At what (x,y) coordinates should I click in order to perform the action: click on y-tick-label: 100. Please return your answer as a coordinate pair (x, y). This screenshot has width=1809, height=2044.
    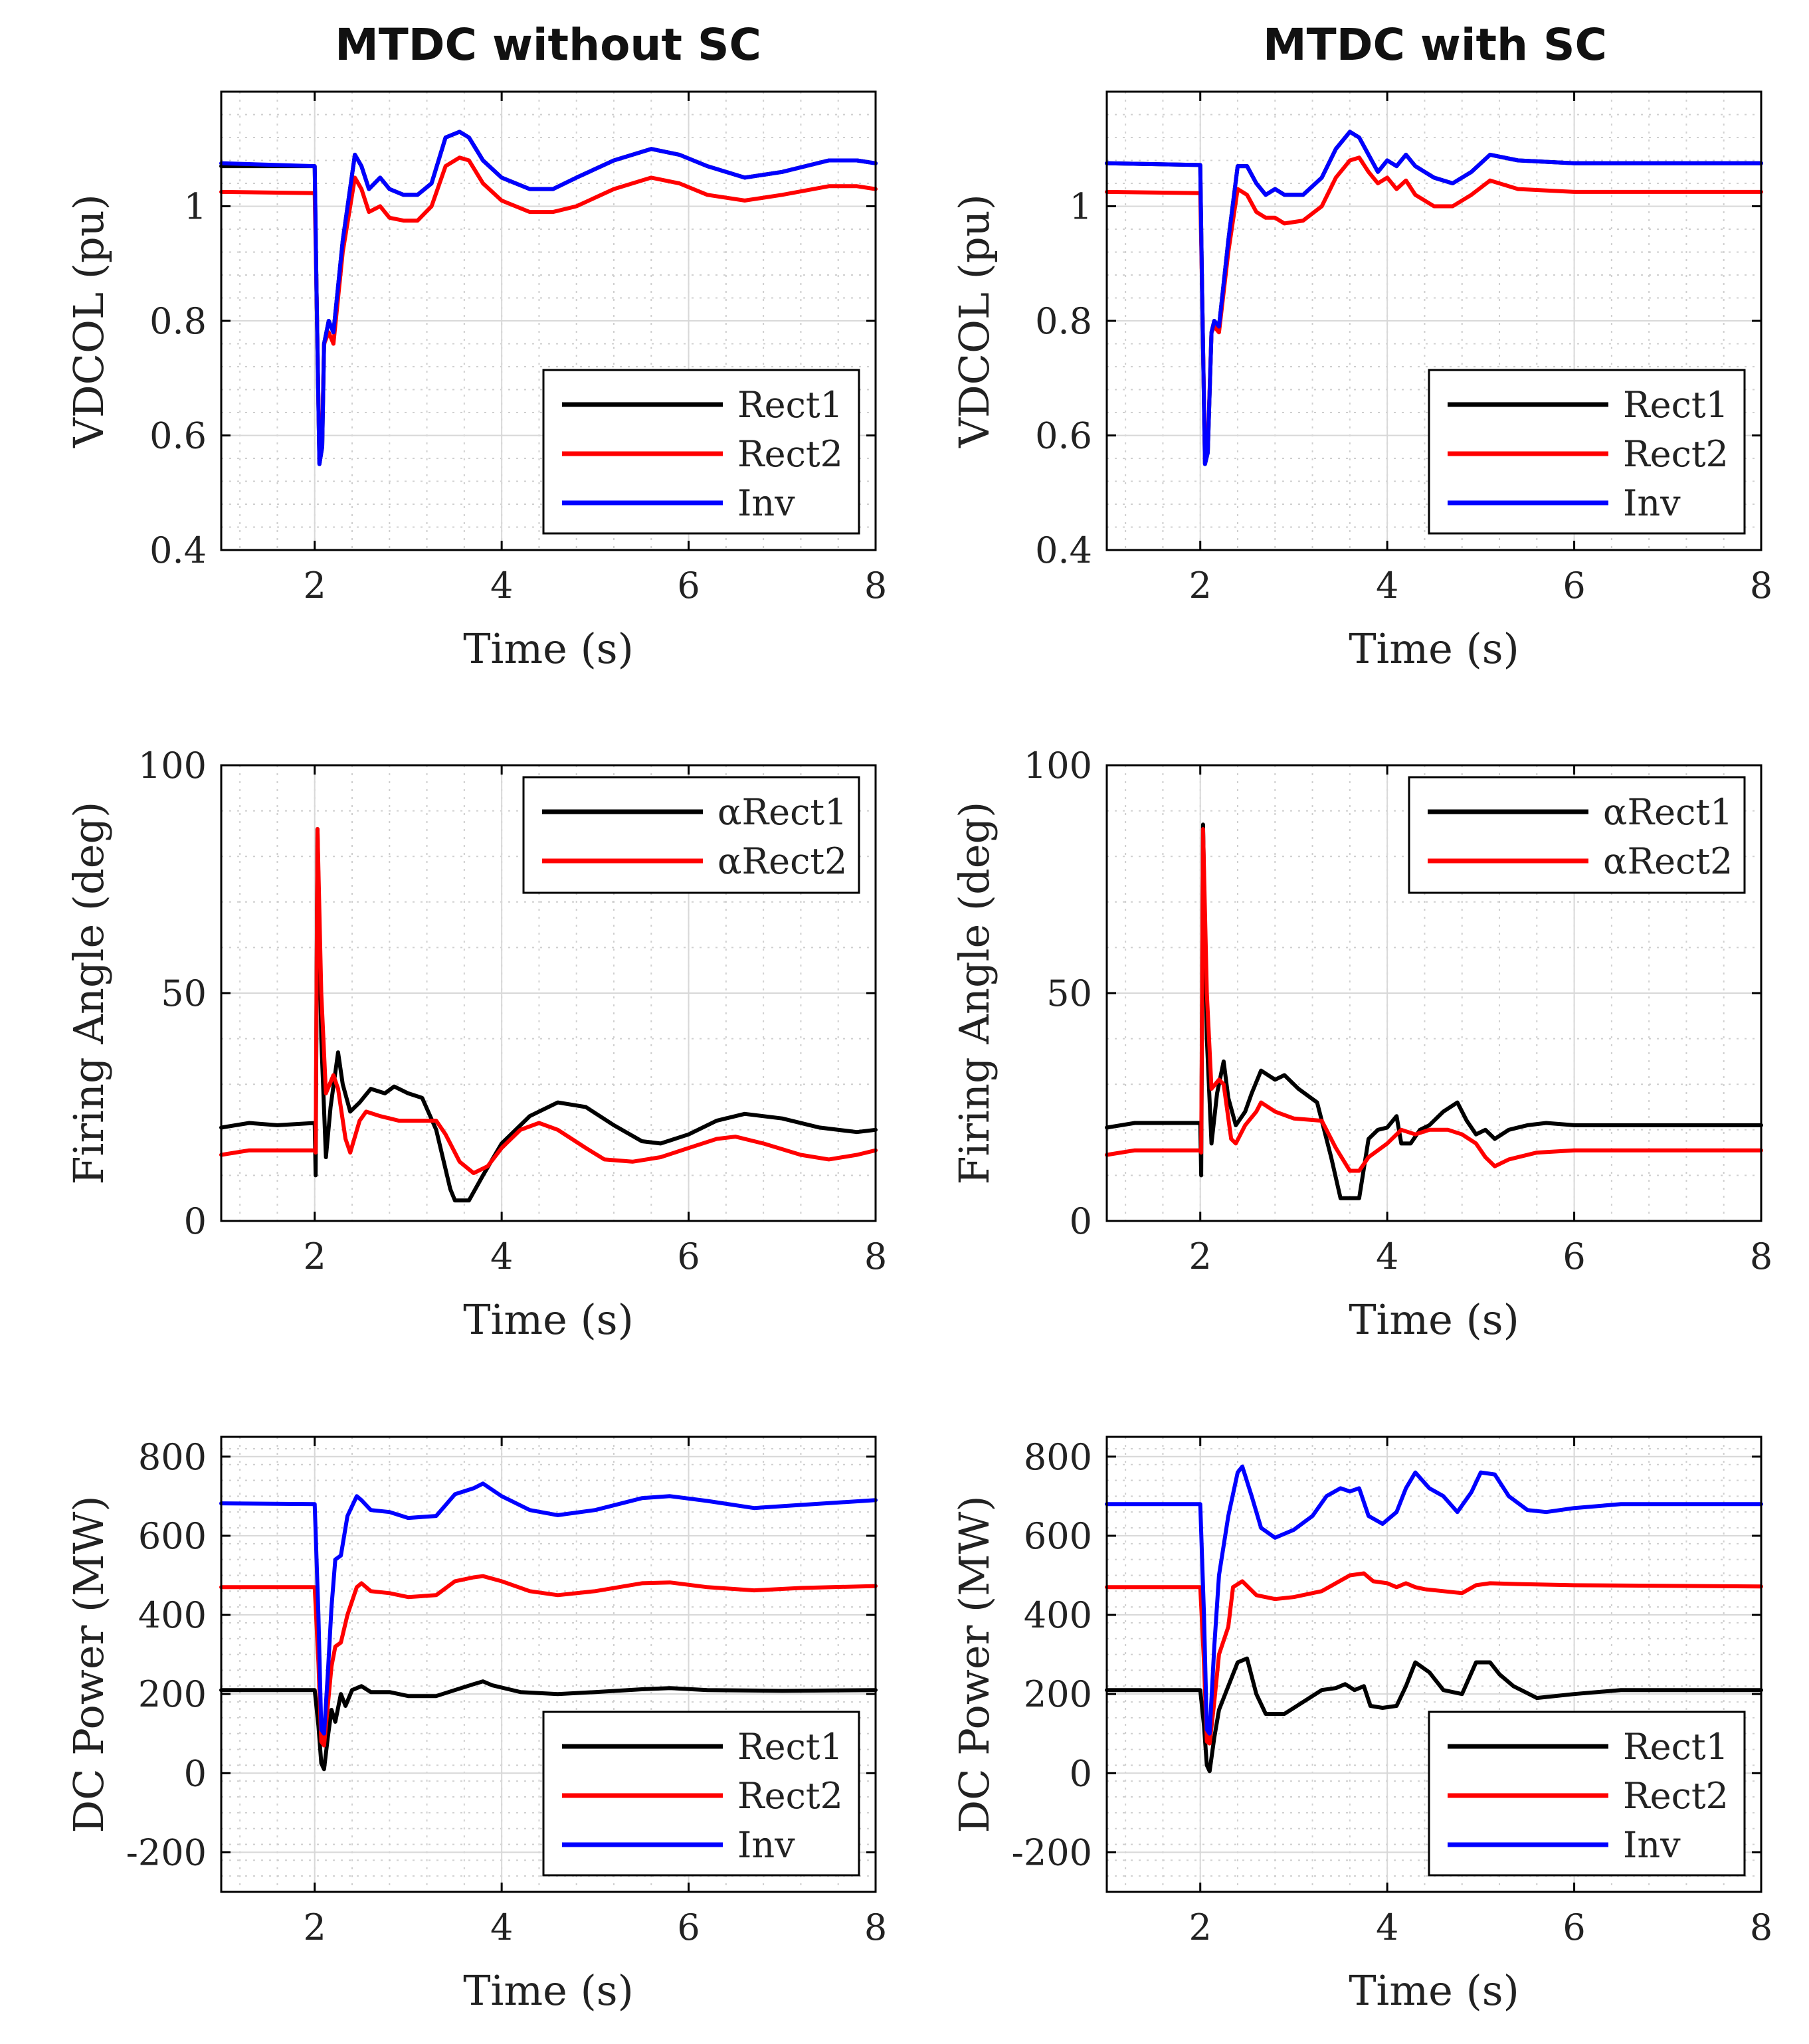
    Looking at the image, I should click on (1058, 766).